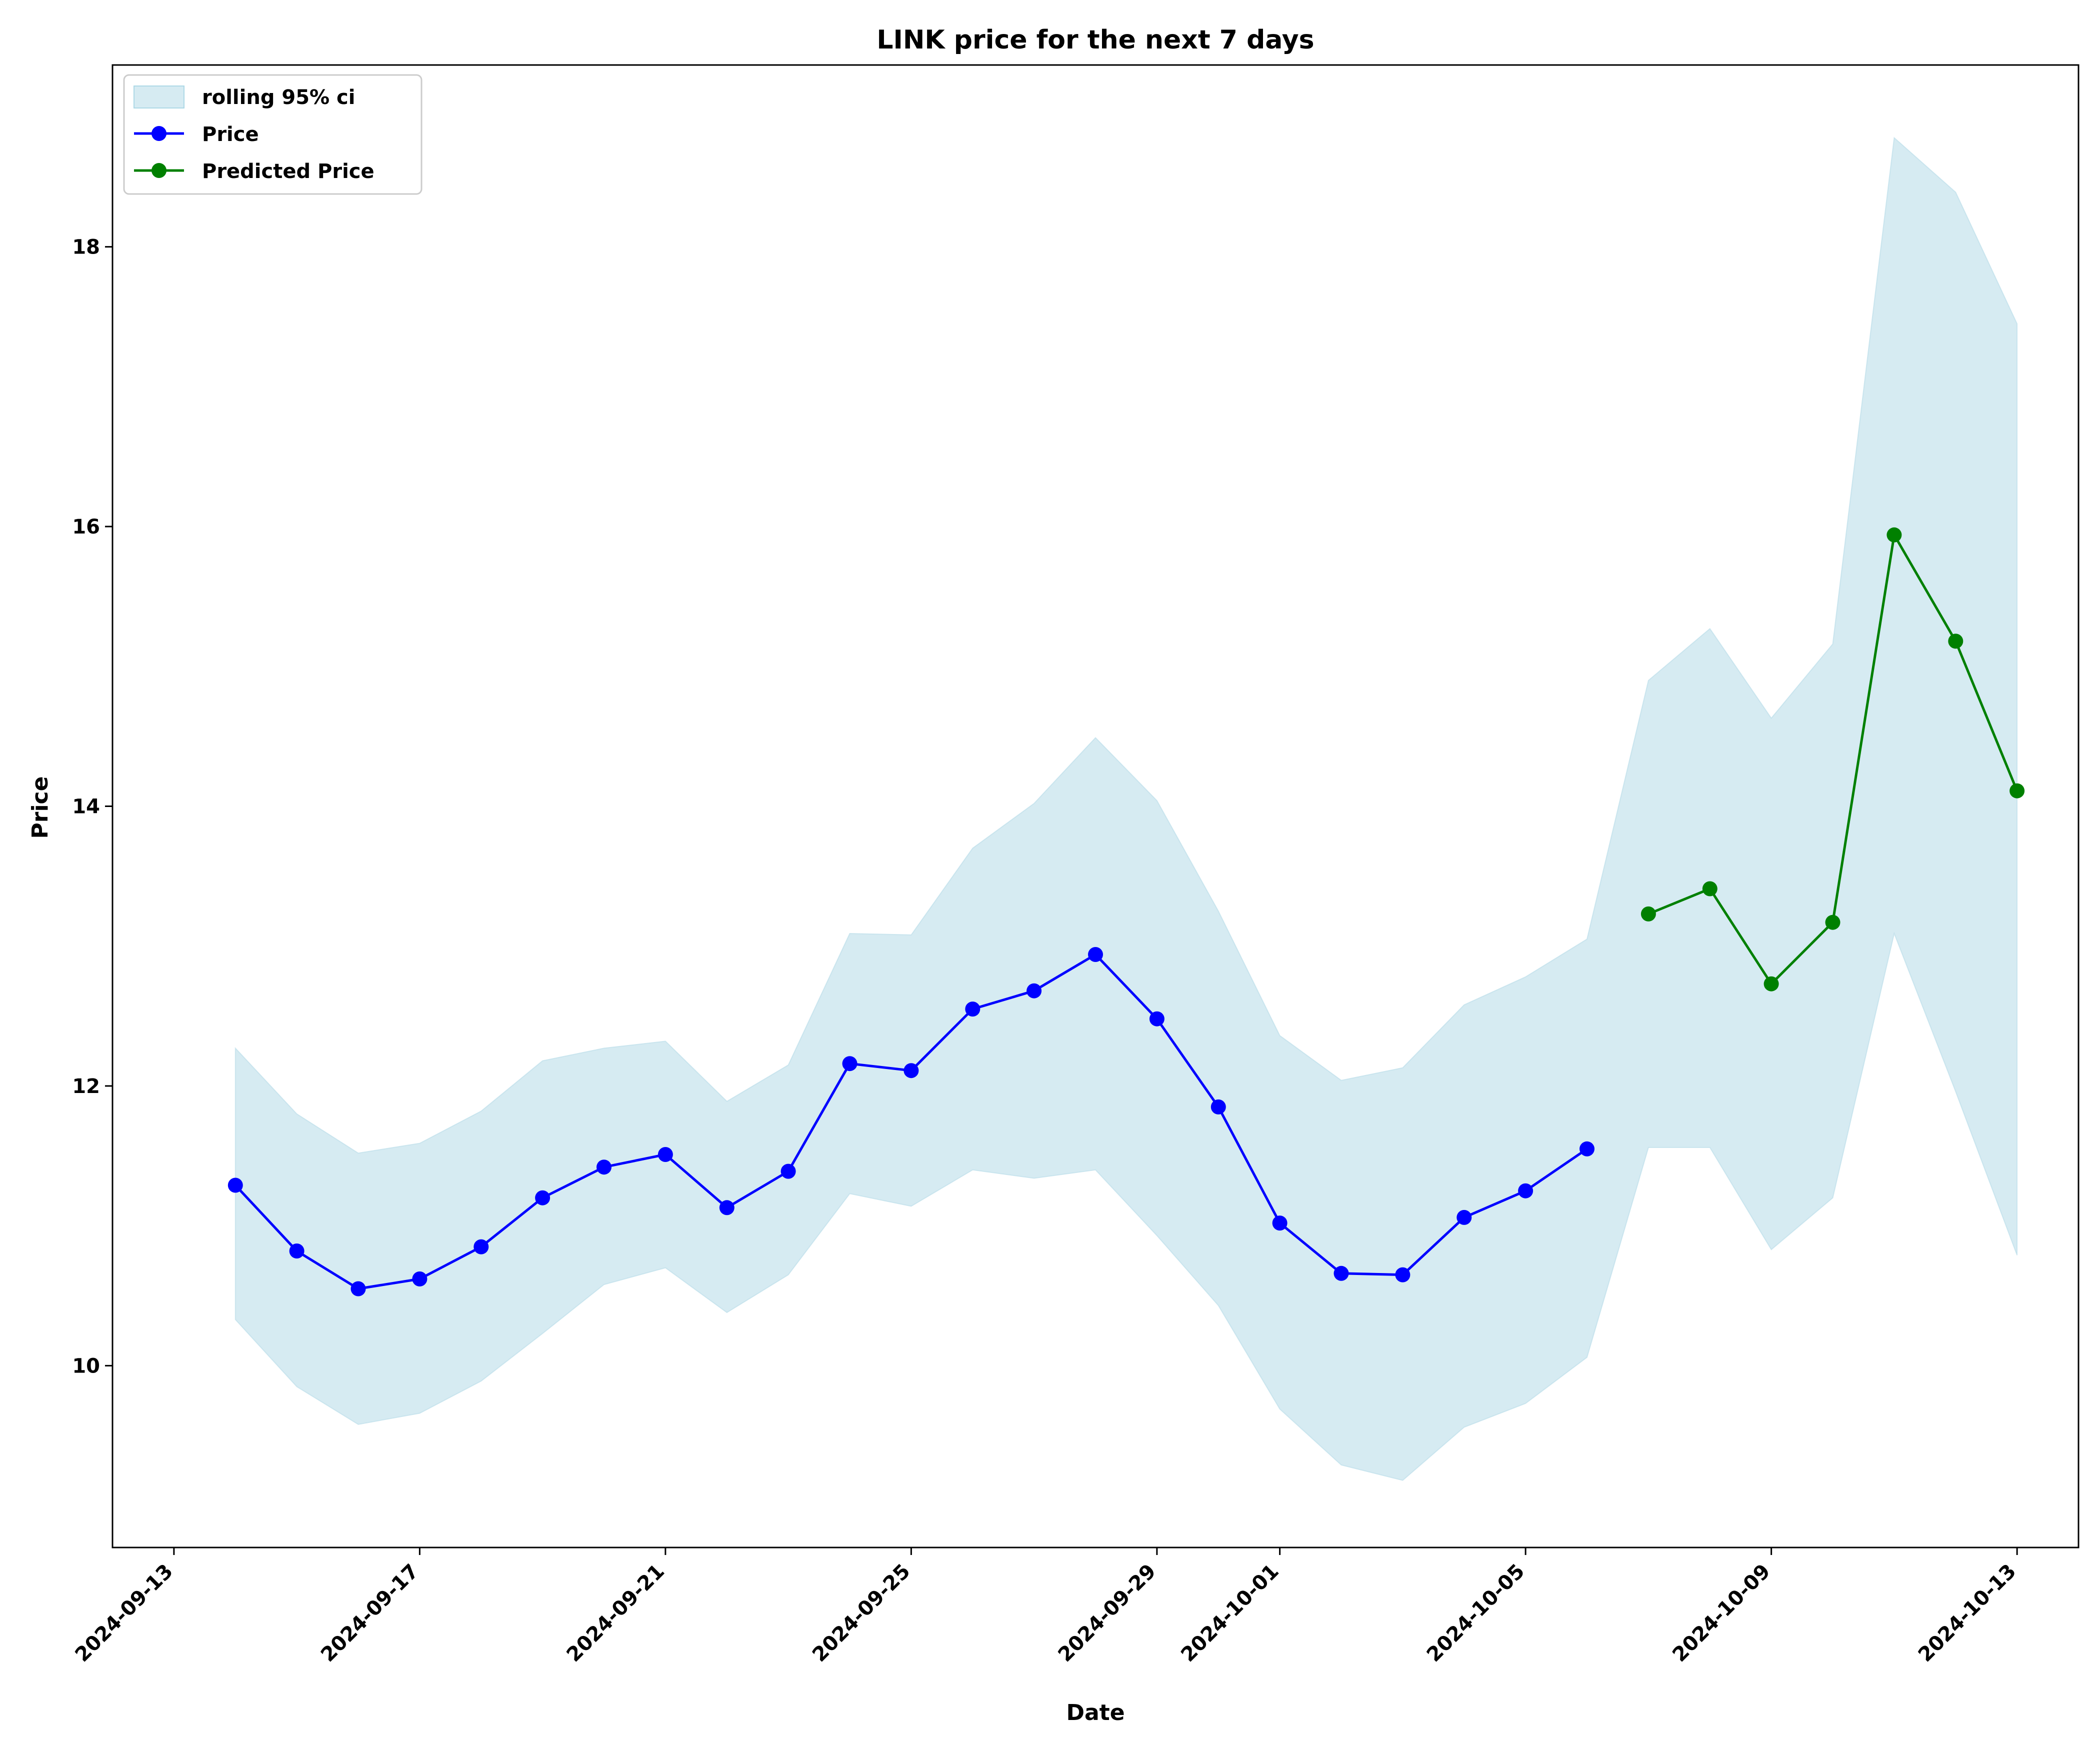  Describe the element at coordinates (159, 133) in the screenshot. I see `legend-marker-price` at that location.